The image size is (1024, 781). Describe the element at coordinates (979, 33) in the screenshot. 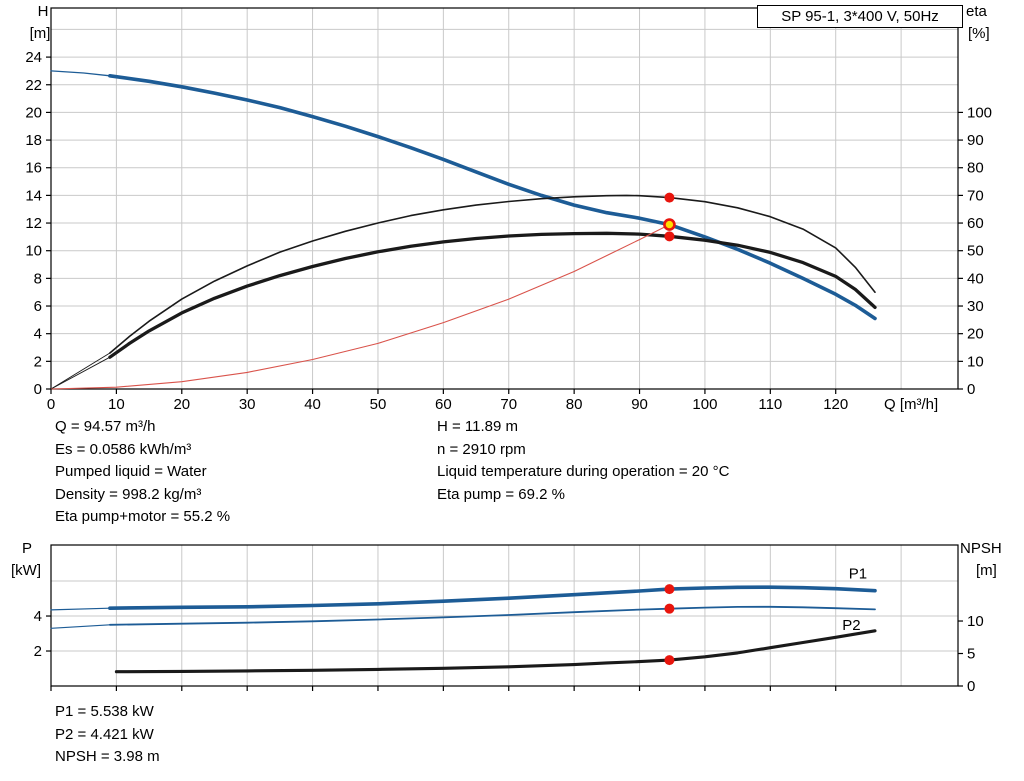

I see `eta-axis-unit-label: [%]` at that location.